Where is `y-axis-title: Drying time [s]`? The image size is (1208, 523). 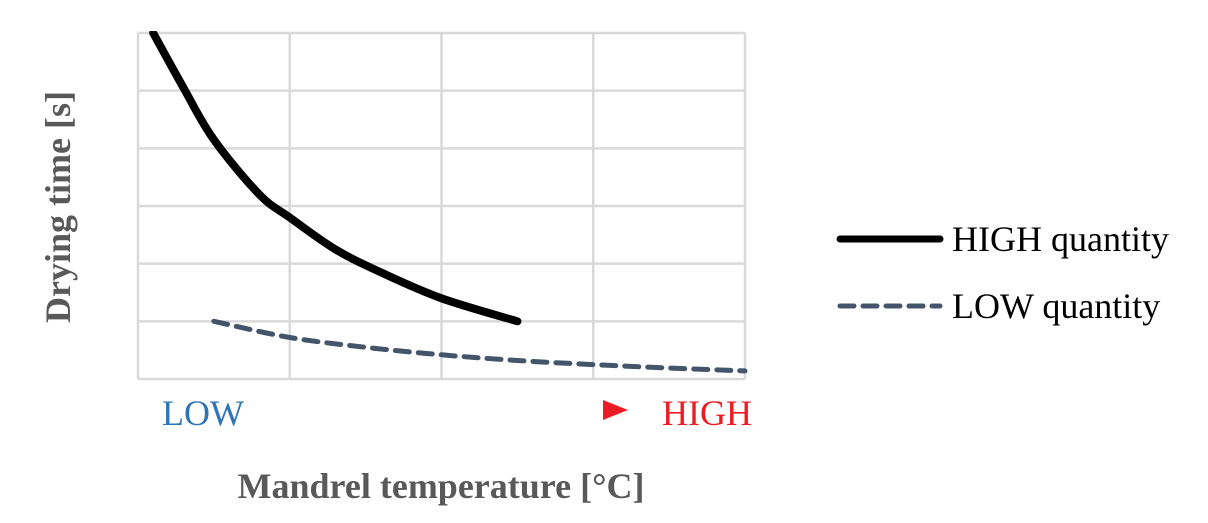 y-axis-title: Drying time [s] is located at coordinates (58, 207).